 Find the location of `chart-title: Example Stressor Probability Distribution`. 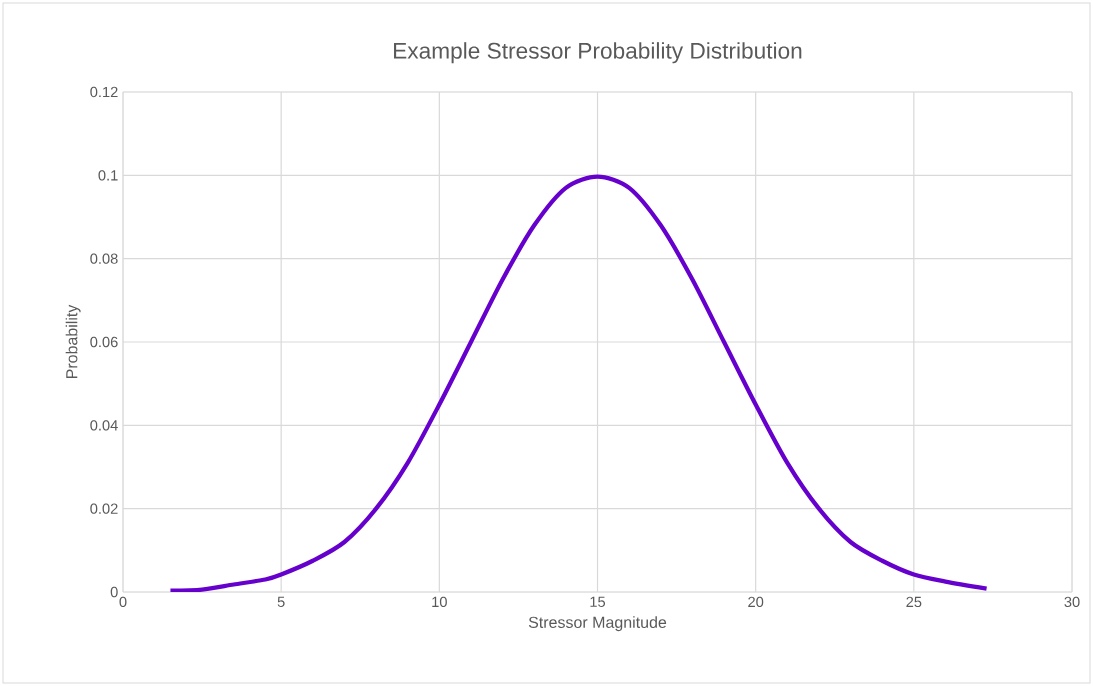

chart-title: Example Stressor Probability Distribution is located at coordinates (598, 53).